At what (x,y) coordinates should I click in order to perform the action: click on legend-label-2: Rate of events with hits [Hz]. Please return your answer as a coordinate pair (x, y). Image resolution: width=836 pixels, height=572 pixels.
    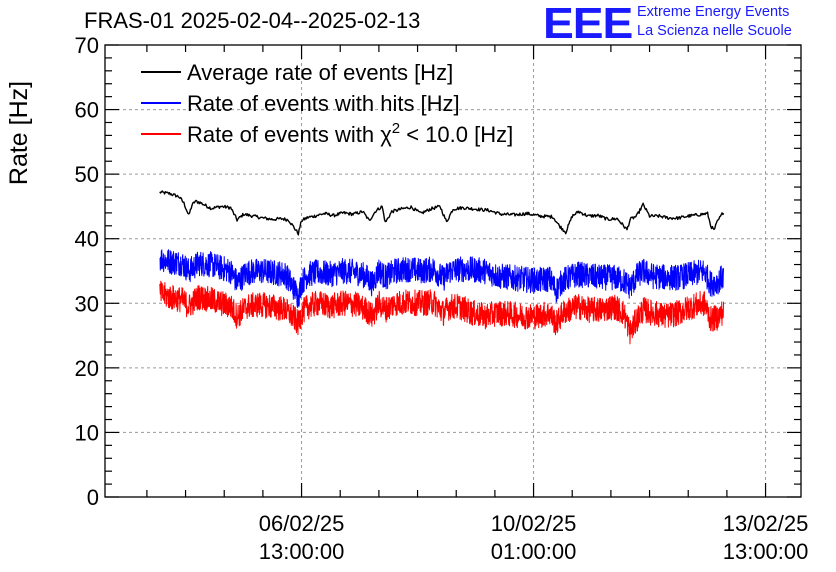
    Looking at the image, I should click on (323, 103).